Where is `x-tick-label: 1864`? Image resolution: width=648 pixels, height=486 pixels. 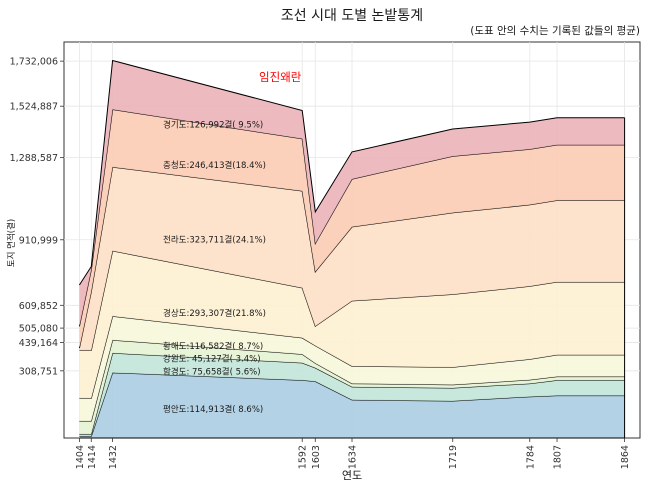
x-tick-label: 1864 is located at coordinates (625, 457).